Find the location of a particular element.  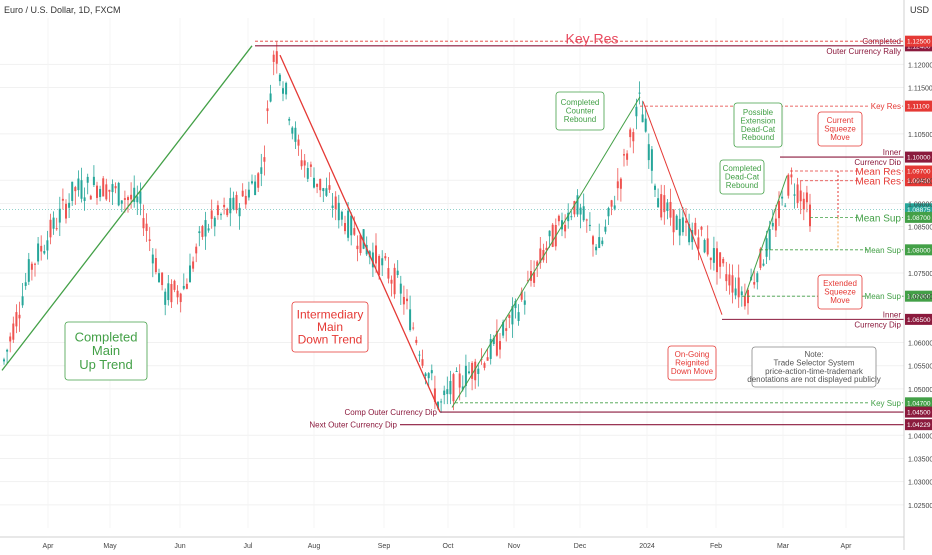

price-tick-label: 1.09000 is located at coordinates (920, 204).